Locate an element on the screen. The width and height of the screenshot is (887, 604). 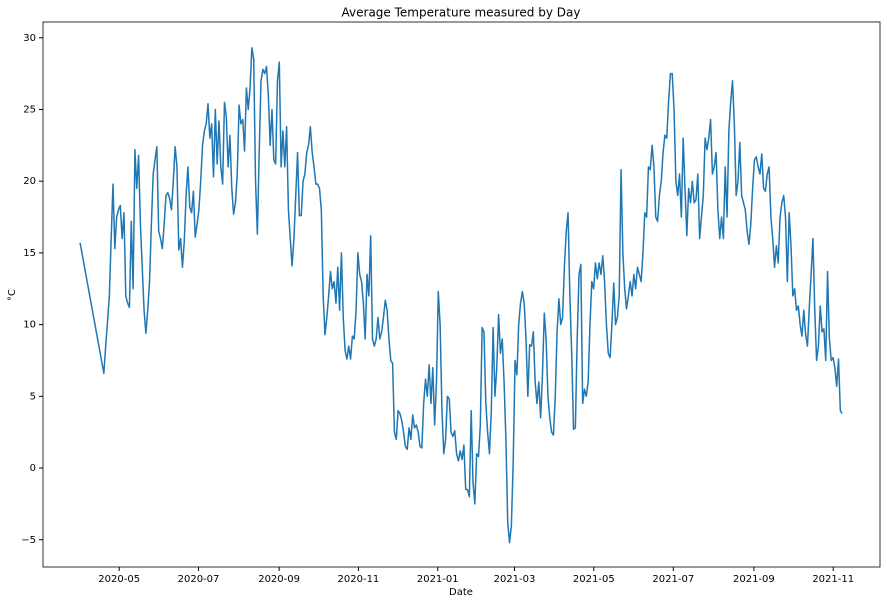
x-tick-label: 2021-05 is located at coordinates (594, 579).